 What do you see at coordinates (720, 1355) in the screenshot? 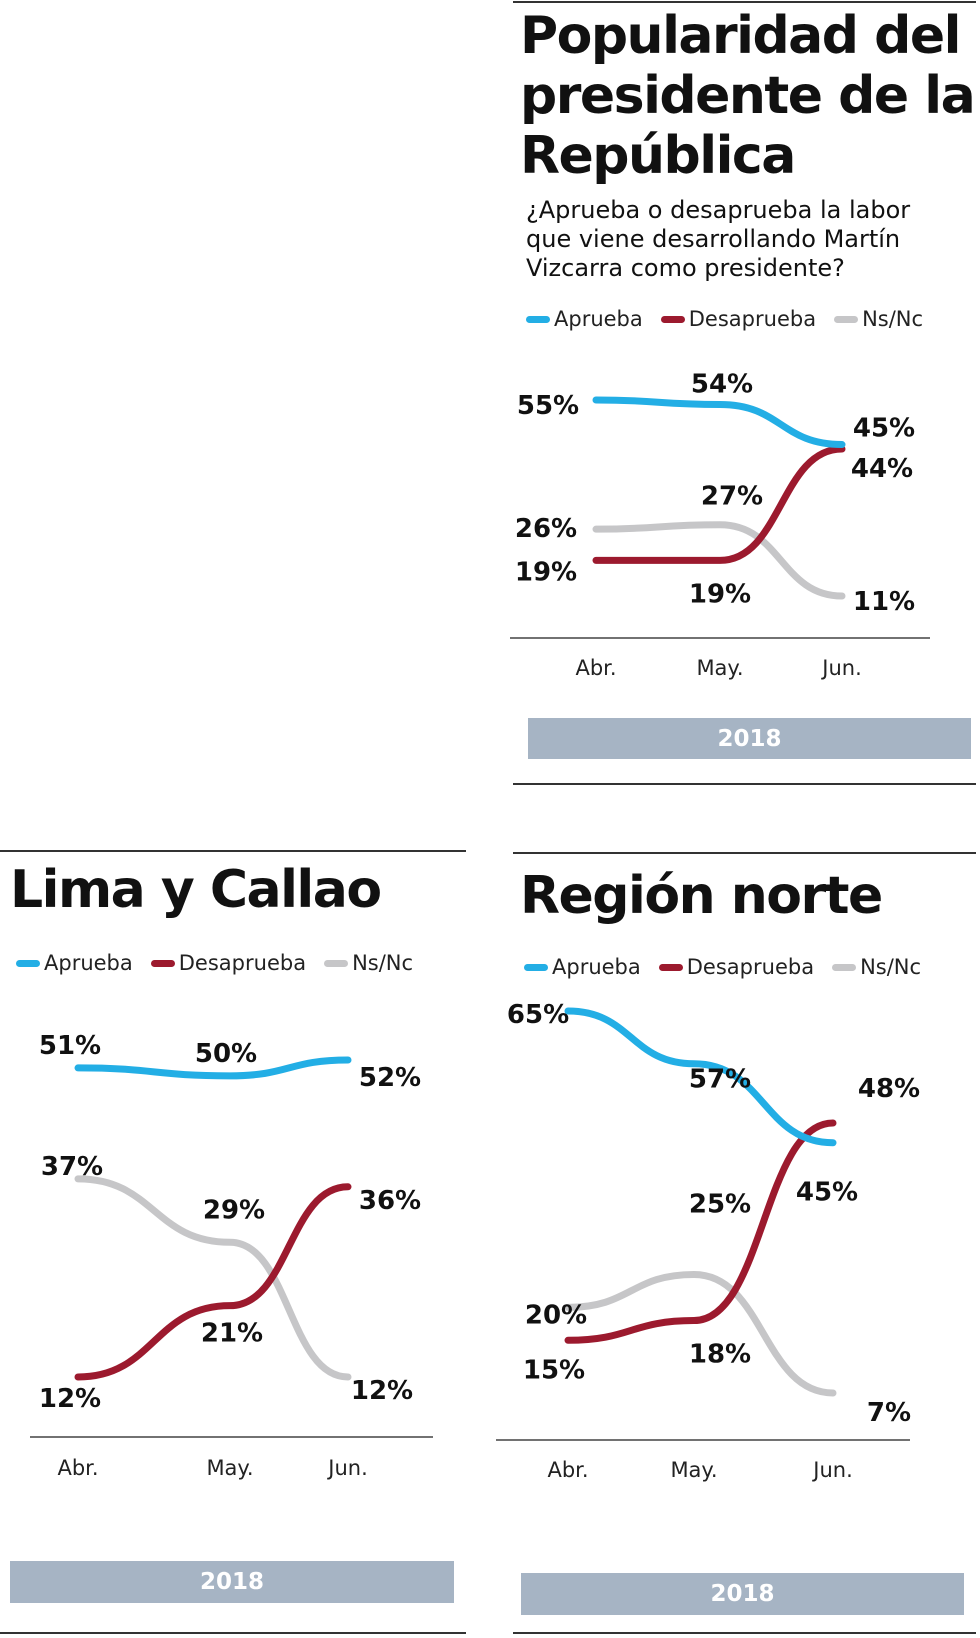
I see `data-label-desaprueba: 18%` at bounding box center [720, 1355].